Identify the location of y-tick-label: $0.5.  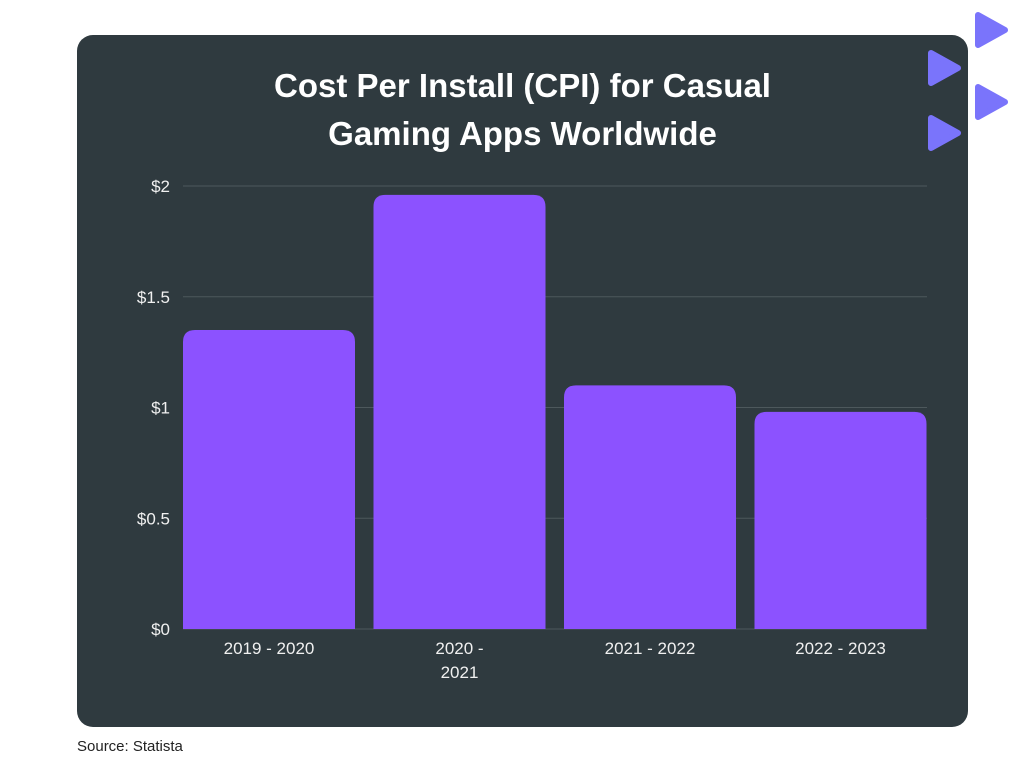
(153, 518).